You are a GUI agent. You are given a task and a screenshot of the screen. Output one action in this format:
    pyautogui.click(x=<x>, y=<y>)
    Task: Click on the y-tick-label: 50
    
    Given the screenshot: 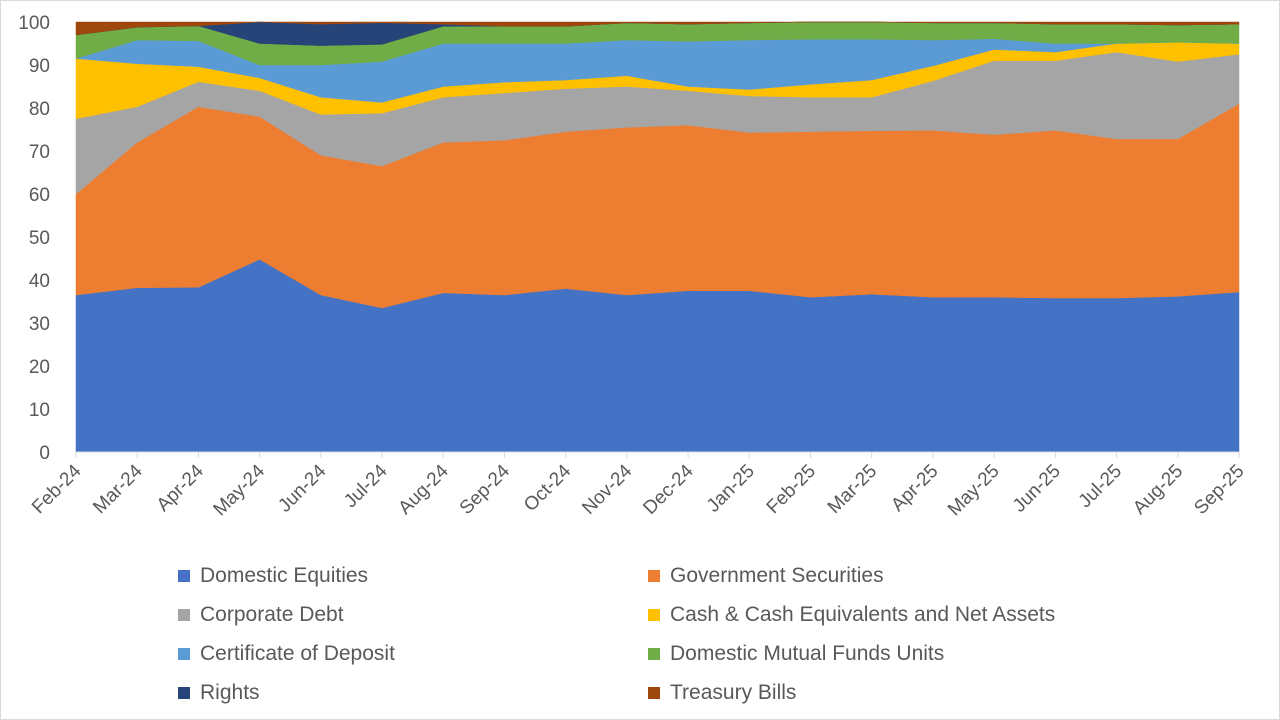 What is the action you would take?
    pyautogui.click(x=39, y=238)
    